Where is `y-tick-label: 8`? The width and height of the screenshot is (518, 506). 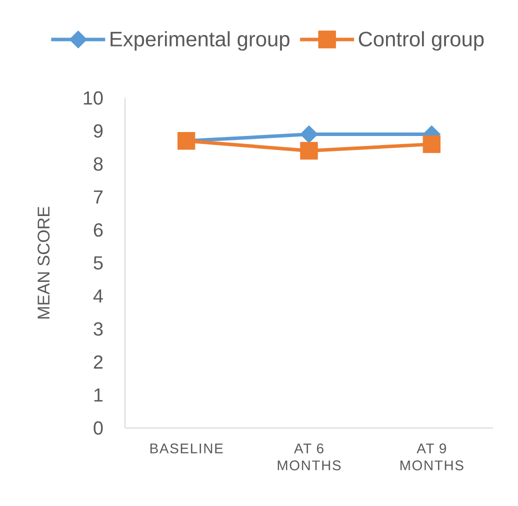 y-tick-label: 8 is located at coordinates (98, 164).